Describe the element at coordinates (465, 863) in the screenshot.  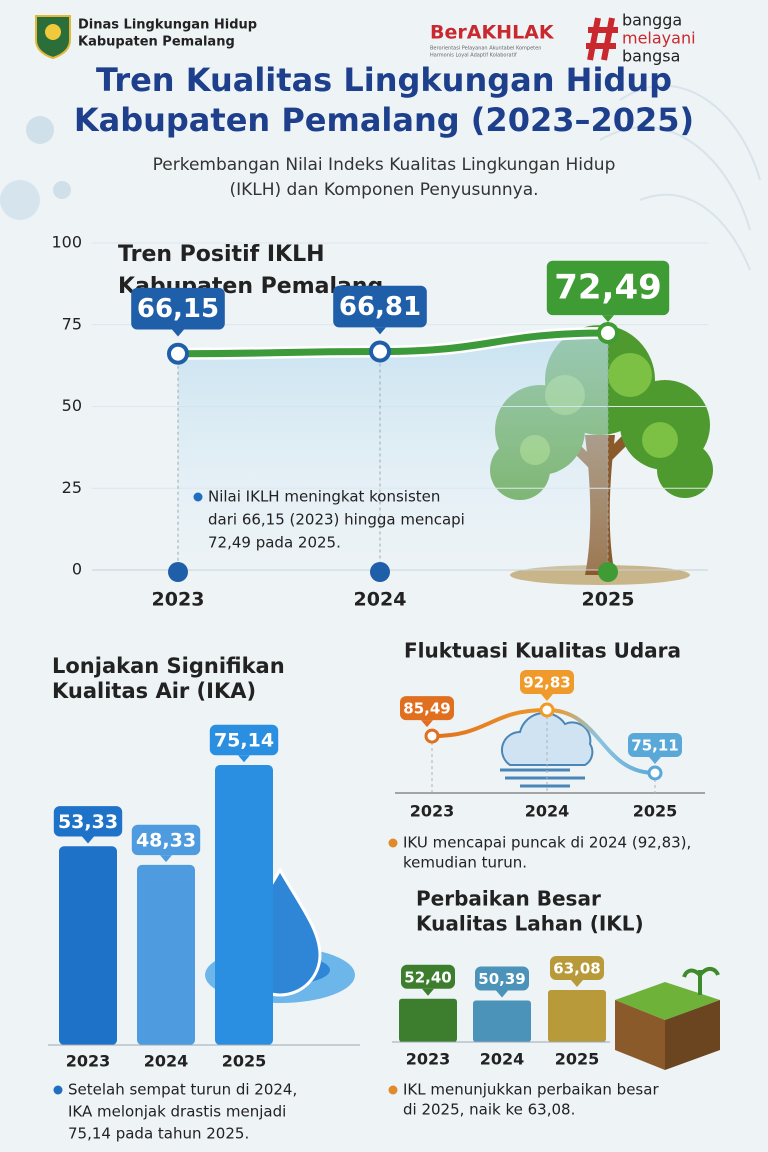
I see `text-line: kemudian turun.` at that location.